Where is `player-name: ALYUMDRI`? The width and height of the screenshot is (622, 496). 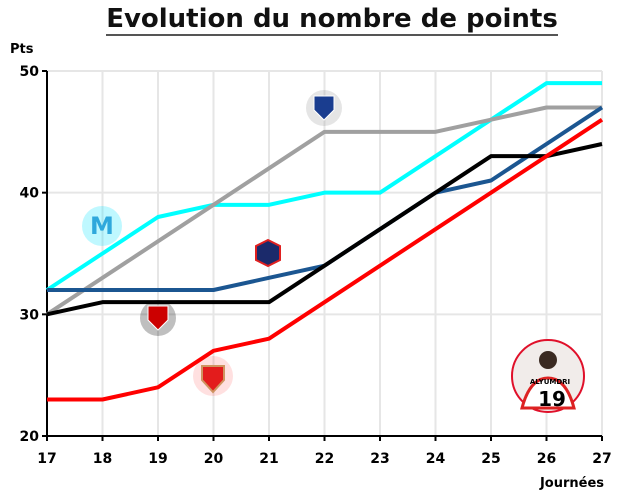
player-name: ALYUMDRI is located at coordinates (550, 382).